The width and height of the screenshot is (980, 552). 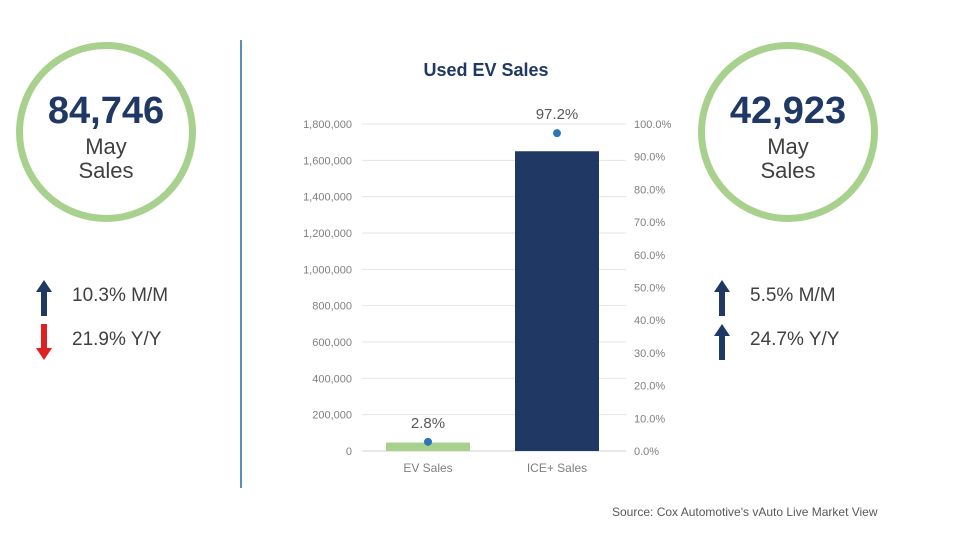 What do you see at coordinates (649, 321) in the screenshot?
I see `y2-tick-label: 40.0%` at bounding box center [649, 321].